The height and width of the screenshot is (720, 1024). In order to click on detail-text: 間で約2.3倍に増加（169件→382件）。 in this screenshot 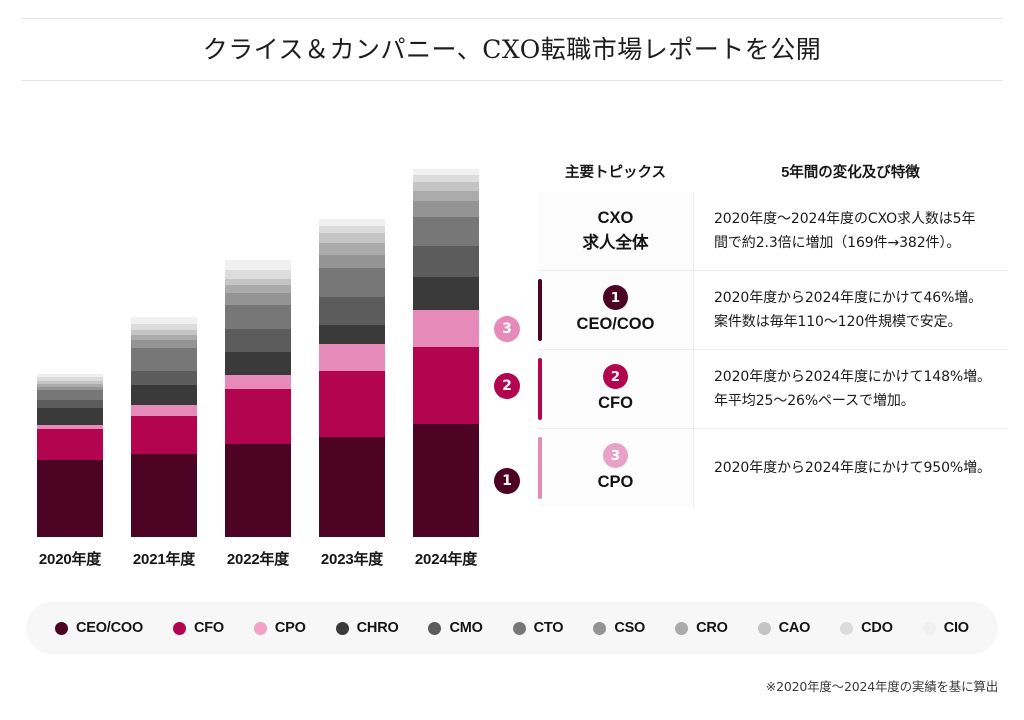, I will do `click(837, 243)`.